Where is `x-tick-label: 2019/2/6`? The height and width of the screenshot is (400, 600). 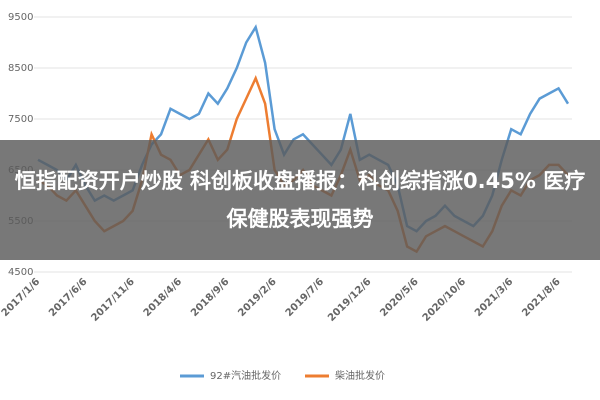
x-tick-label: 2019/2/6 is located at coordinates (257, 297).